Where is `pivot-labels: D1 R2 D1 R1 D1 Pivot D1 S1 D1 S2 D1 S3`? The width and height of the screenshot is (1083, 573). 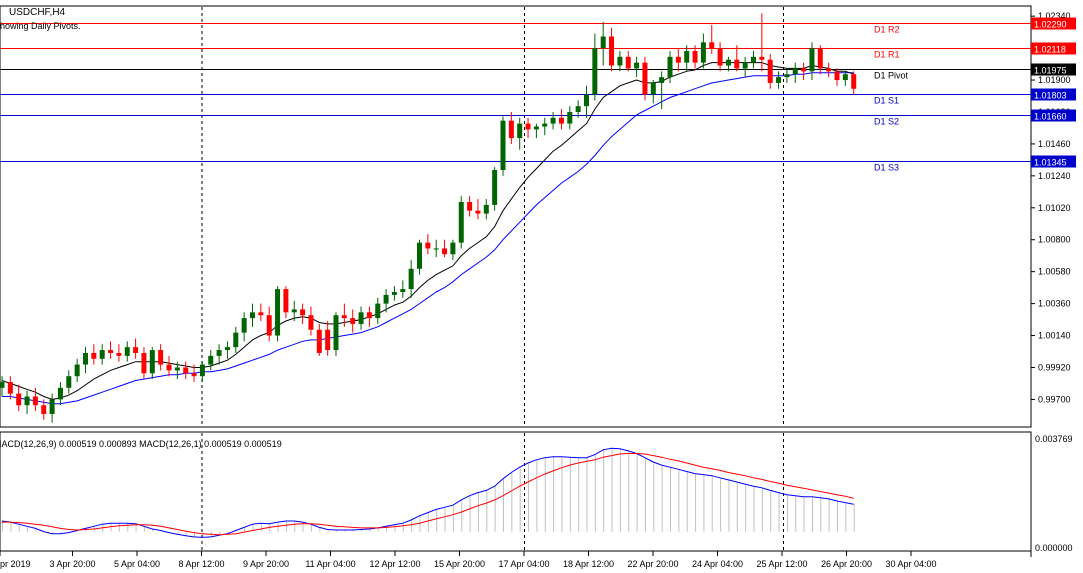
pivot-labels: D1 R2 D1 R1 D1 Pivot D1 S1 D1 S2 D1 S3 is located at coordinates (891, 99).